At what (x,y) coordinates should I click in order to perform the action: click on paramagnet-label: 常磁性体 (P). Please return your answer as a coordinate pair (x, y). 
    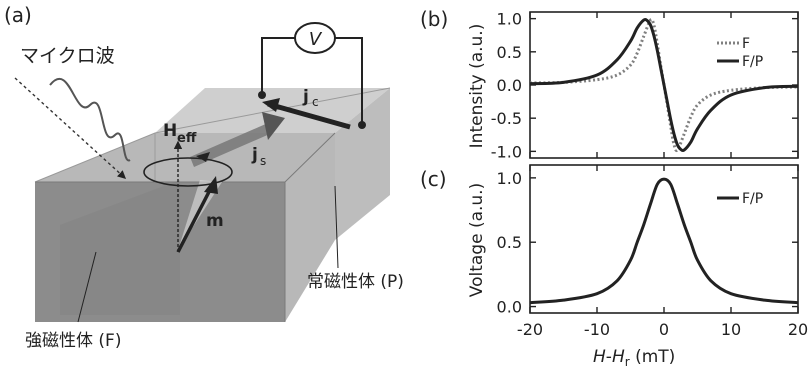
    Looking at the image, I should click on (355, 282).